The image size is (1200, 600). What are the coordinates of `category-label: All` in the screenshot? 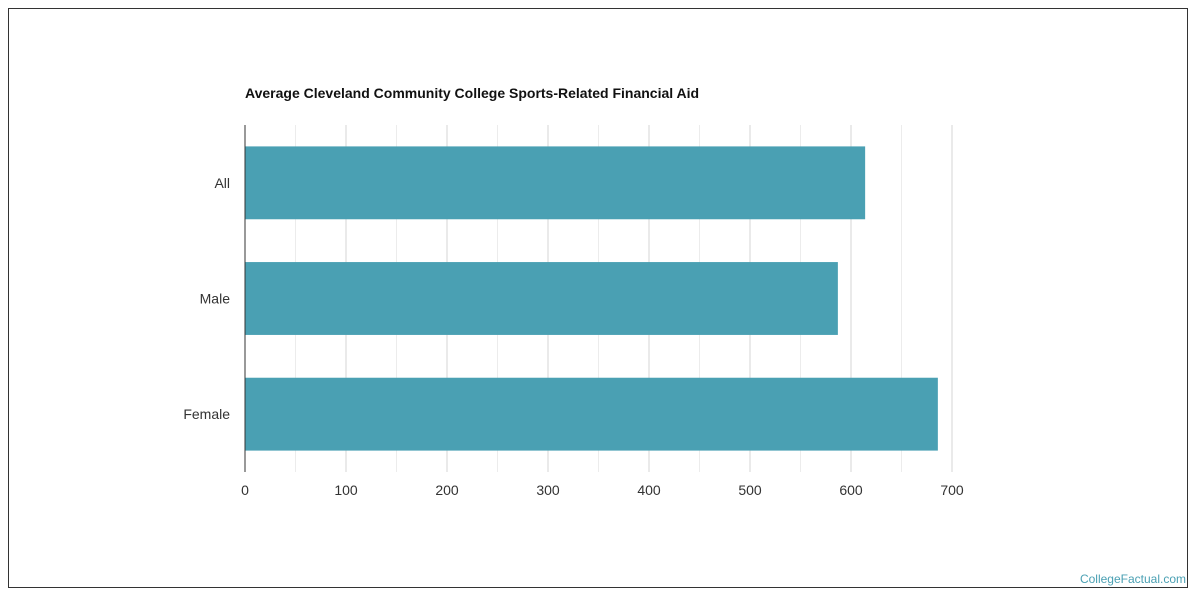 It's located at (222, 183).